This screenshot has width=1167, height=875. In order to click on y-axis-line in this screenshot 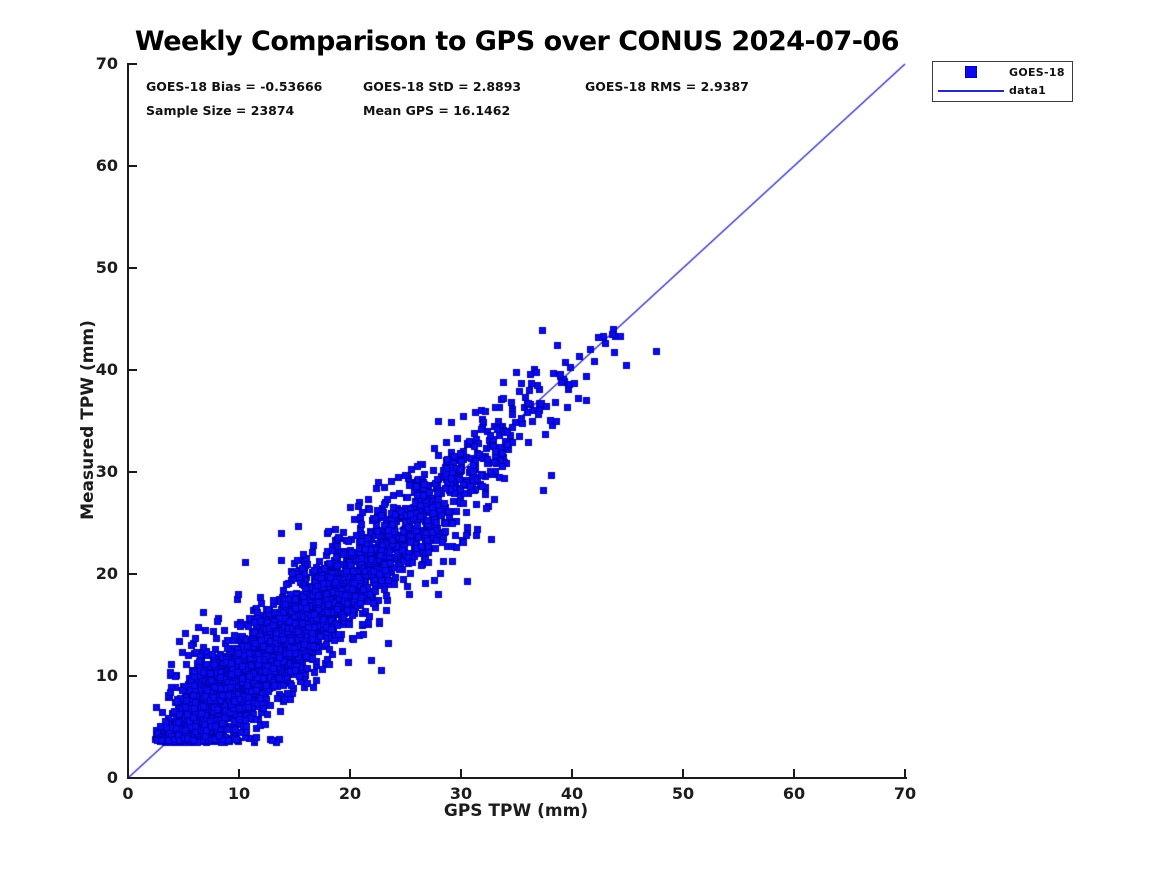, I will do `click(128, 421)`.